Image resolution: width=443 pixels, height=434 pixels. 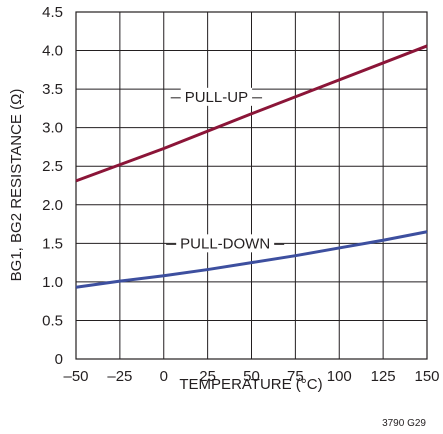 What do you see at coordinates (52, 12) in the screenshot?
I see `y-tick-label: 4.5` at bounding box center [52, 12].